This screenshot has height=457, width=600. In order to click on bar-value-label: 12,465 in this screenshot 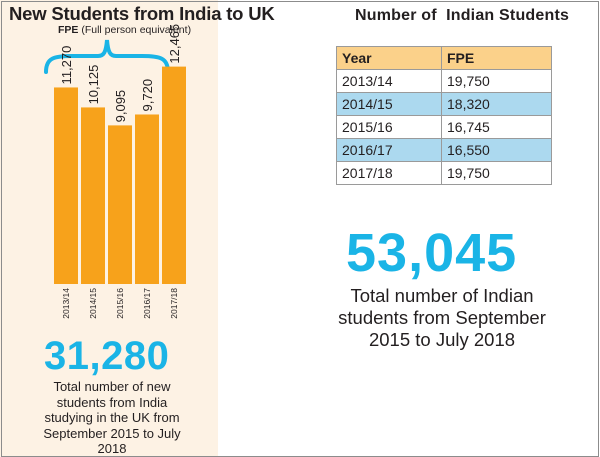, I will do `click(174, 44)`.